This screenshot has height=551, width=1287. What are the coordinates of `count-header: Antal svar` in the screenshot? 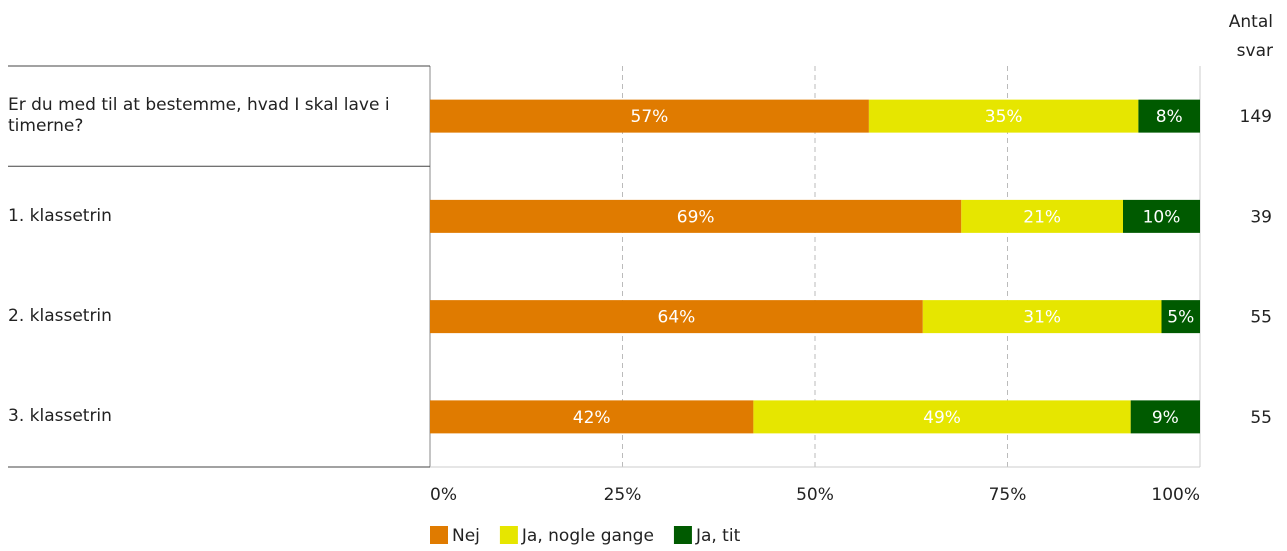 It's located at (1250, 36).